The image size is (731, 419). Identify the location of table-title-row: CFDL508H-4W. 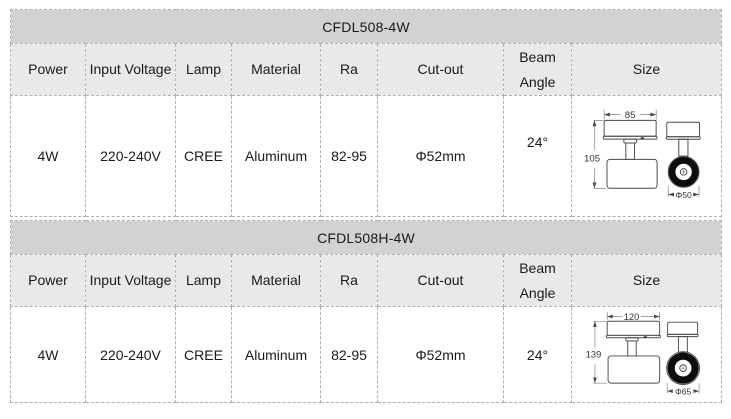
(366, 237).